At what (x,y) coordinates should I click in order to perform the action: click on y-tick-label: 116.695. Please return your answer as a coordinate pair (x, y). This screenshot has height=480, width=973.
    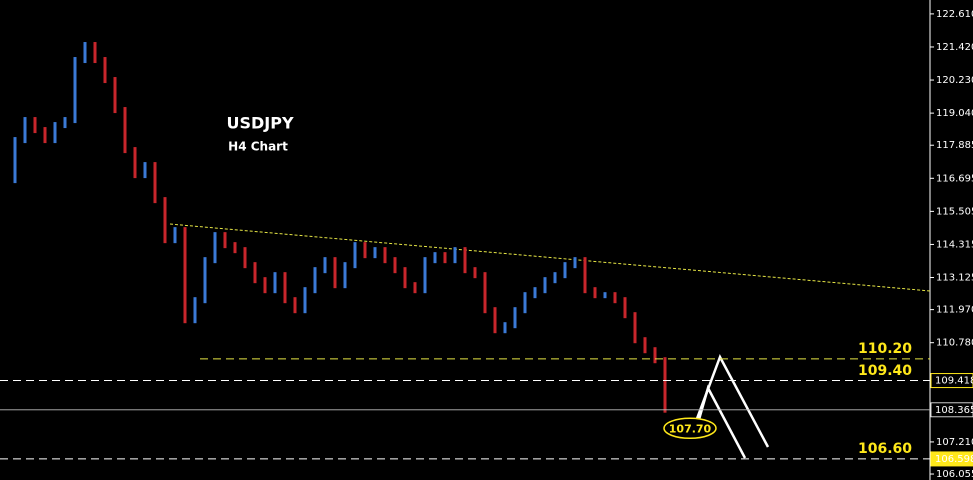
    Looking at the image, I should click on (954, 178).